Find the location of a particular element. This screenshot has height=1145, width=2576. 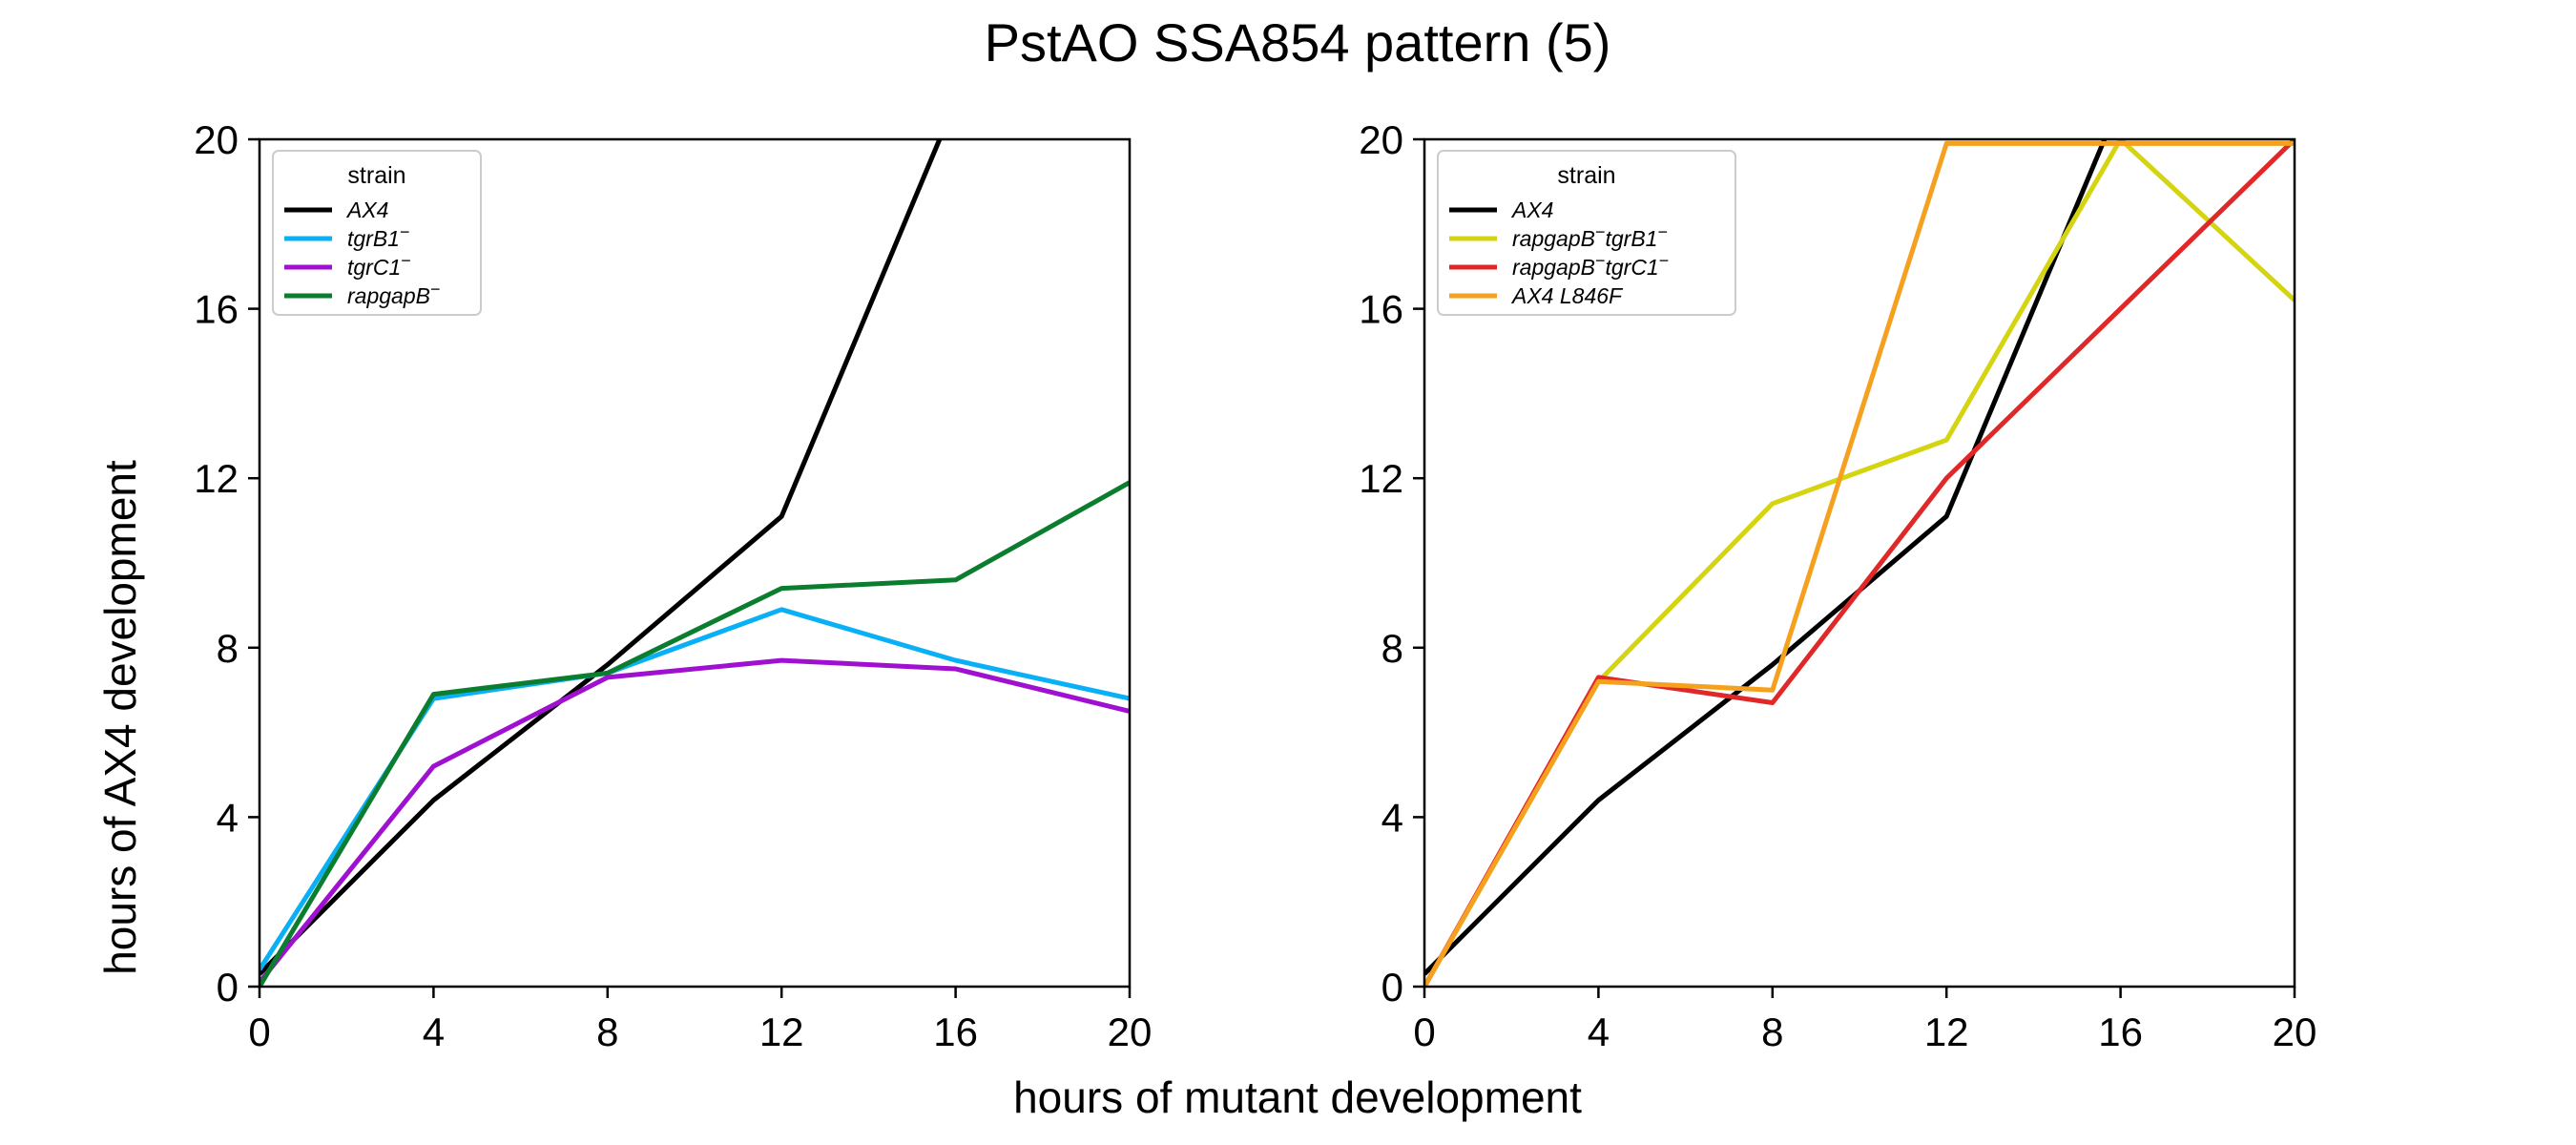

legend-label-2: rapgapB−tgrC1− is located at coordinates (1590, 265).